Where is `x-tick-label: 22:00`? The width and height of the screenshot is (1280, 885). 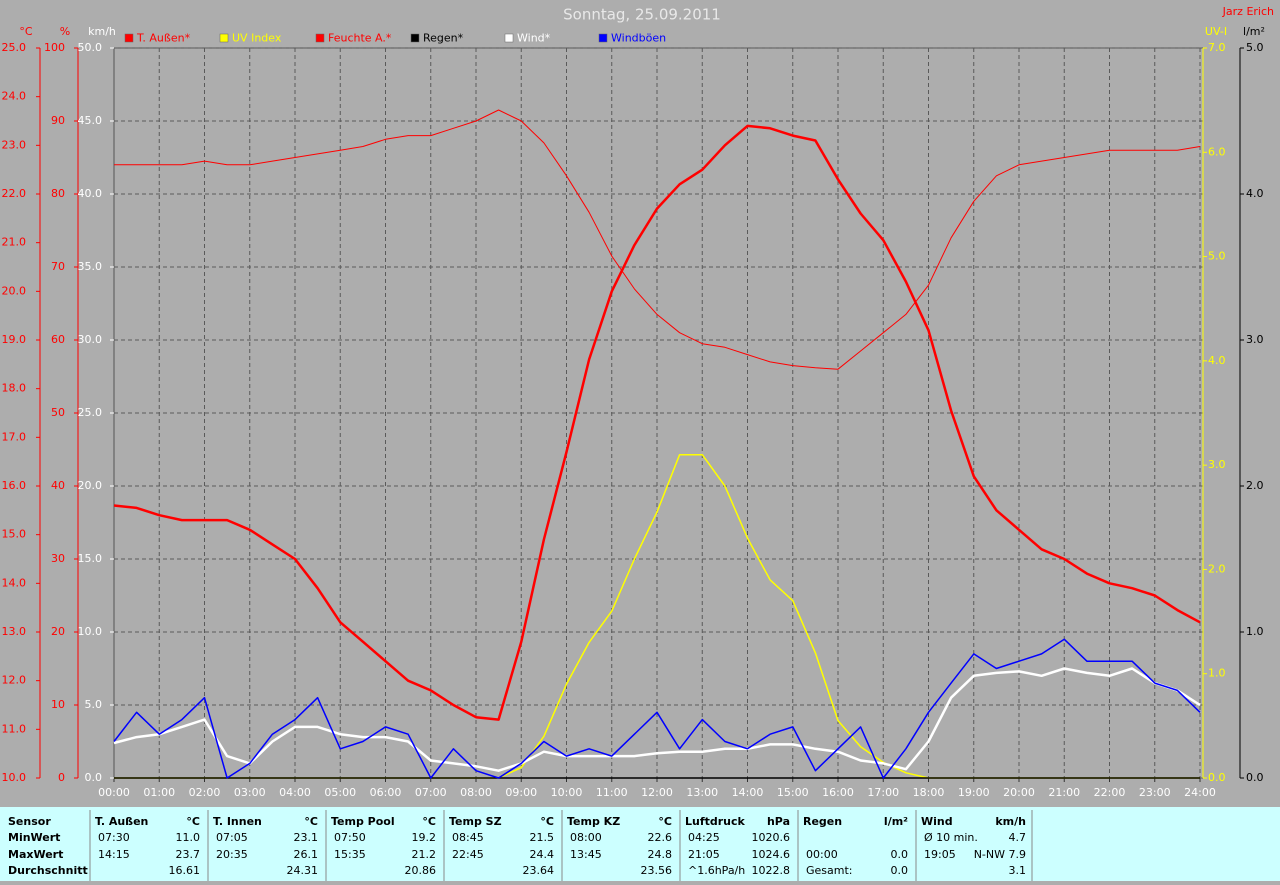
x-tick-label: 22:00 is located at coordinates (1110, 792).